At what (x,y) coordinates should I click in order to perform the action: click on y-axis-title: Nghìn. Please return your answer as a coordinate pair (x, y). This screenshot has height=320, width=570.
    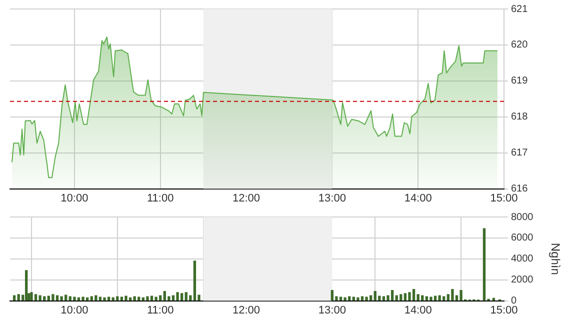
    Looking at the image, I should click on (555, 258).